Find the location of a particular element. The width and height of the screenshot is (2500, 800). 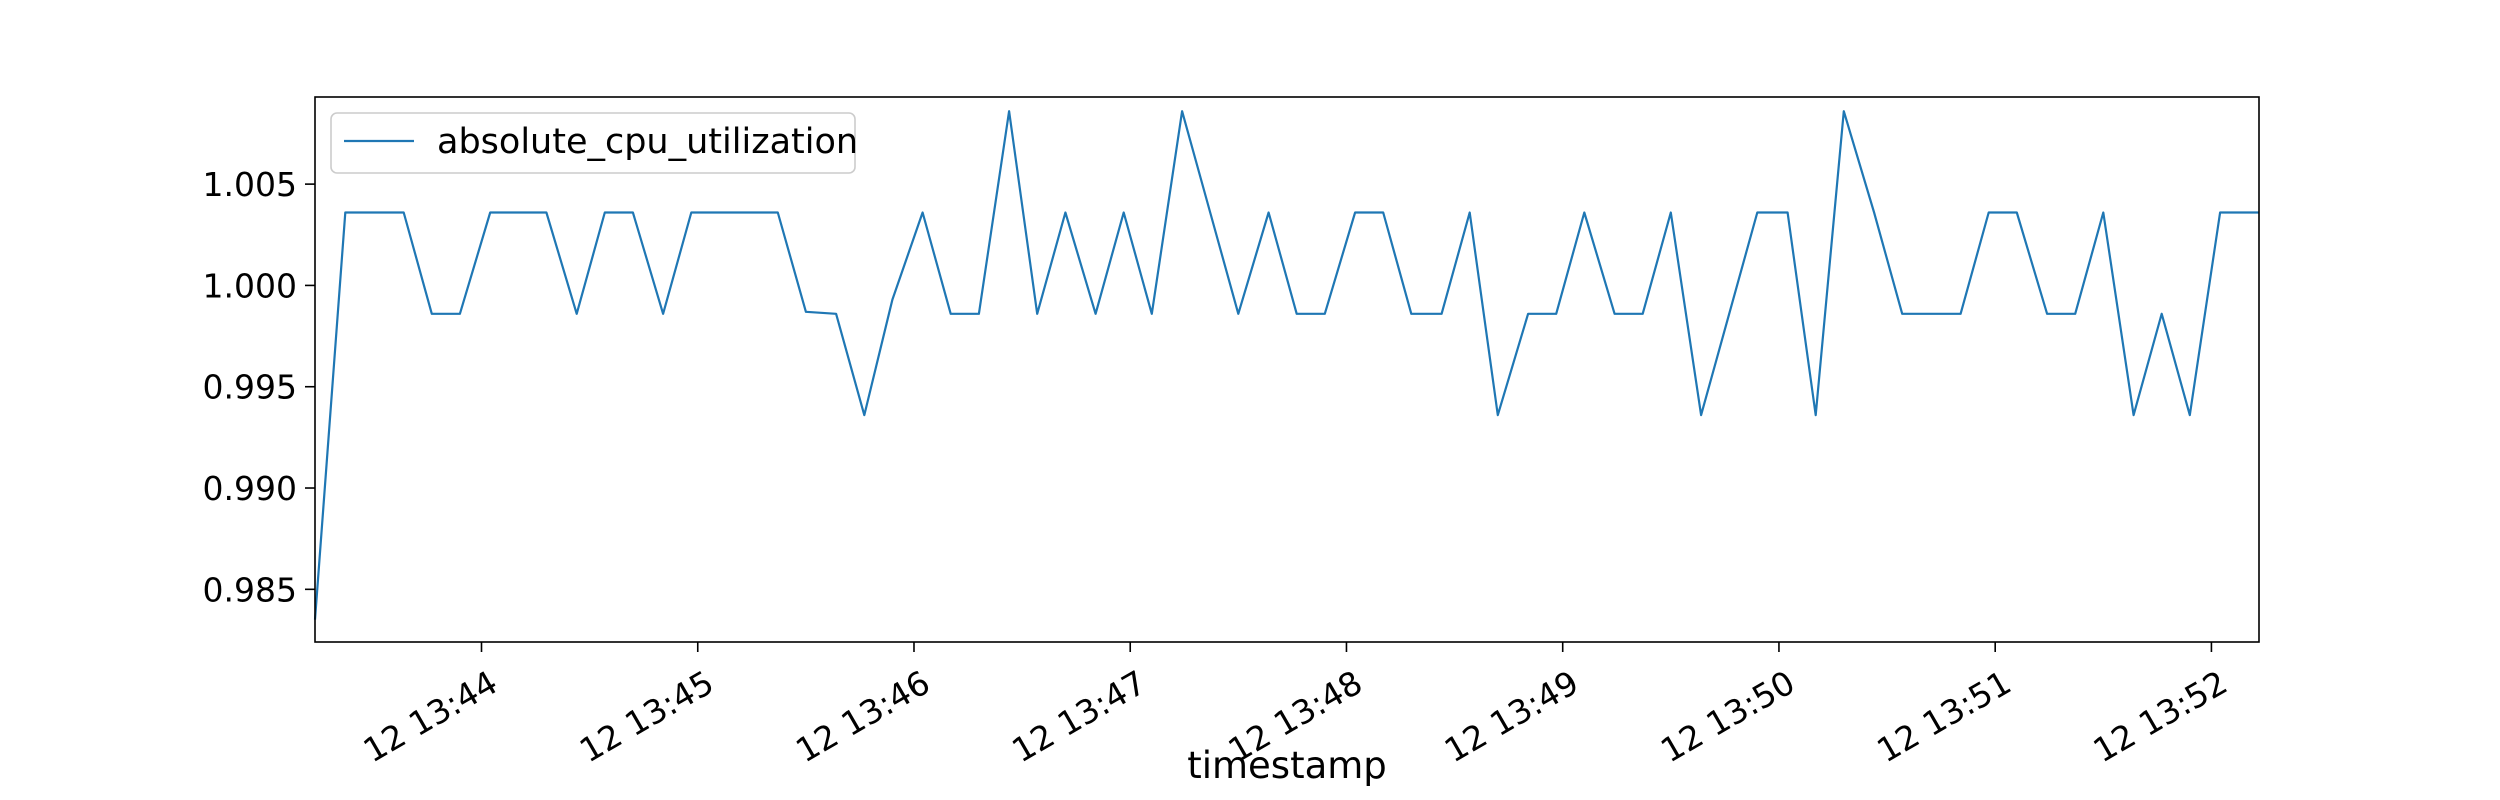

y-tick-label: 0.995 is located at coordinates (250, 387).